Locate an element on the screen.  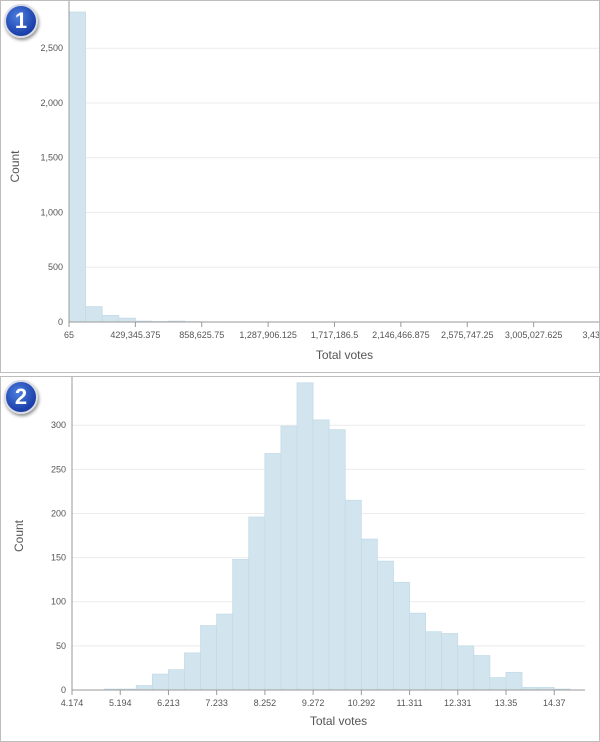
y-tick-label: 2,500 is located at coordinates (51, 48).